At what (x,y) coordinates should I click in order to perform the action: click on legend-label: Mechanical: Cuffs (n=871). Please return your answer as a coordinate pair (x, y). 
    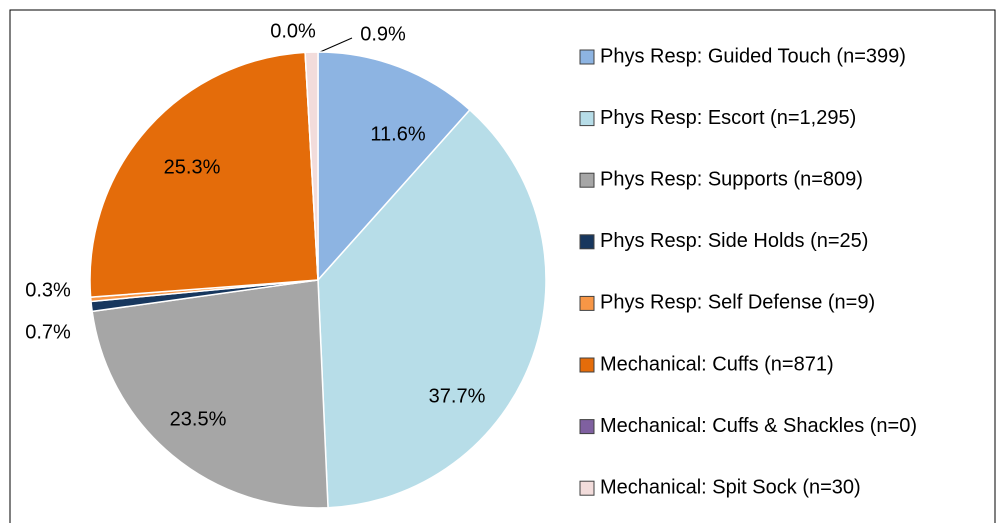
    Looking at the image, I should click on (717, 364).